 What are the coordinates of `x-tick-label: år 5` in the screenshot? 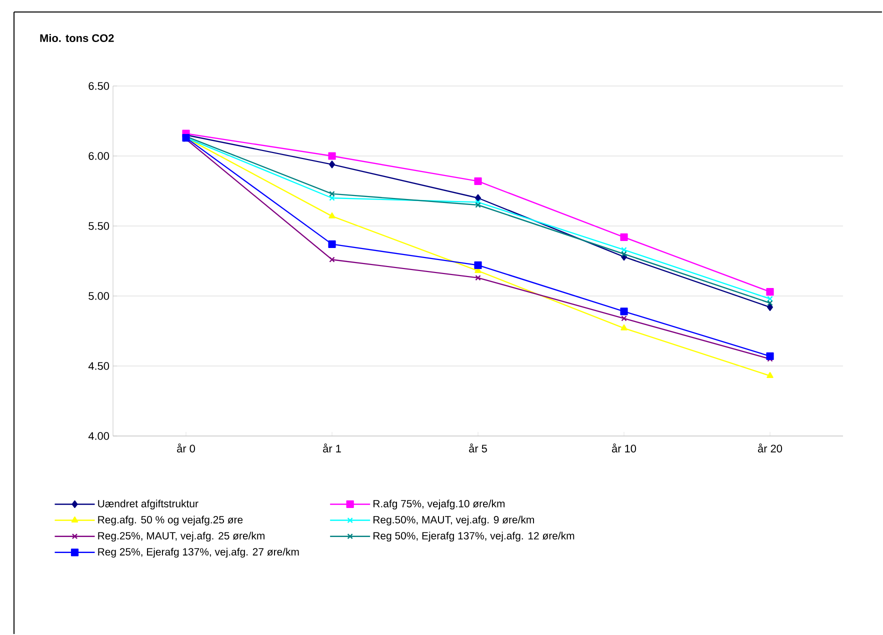 It's located at (478, 448).